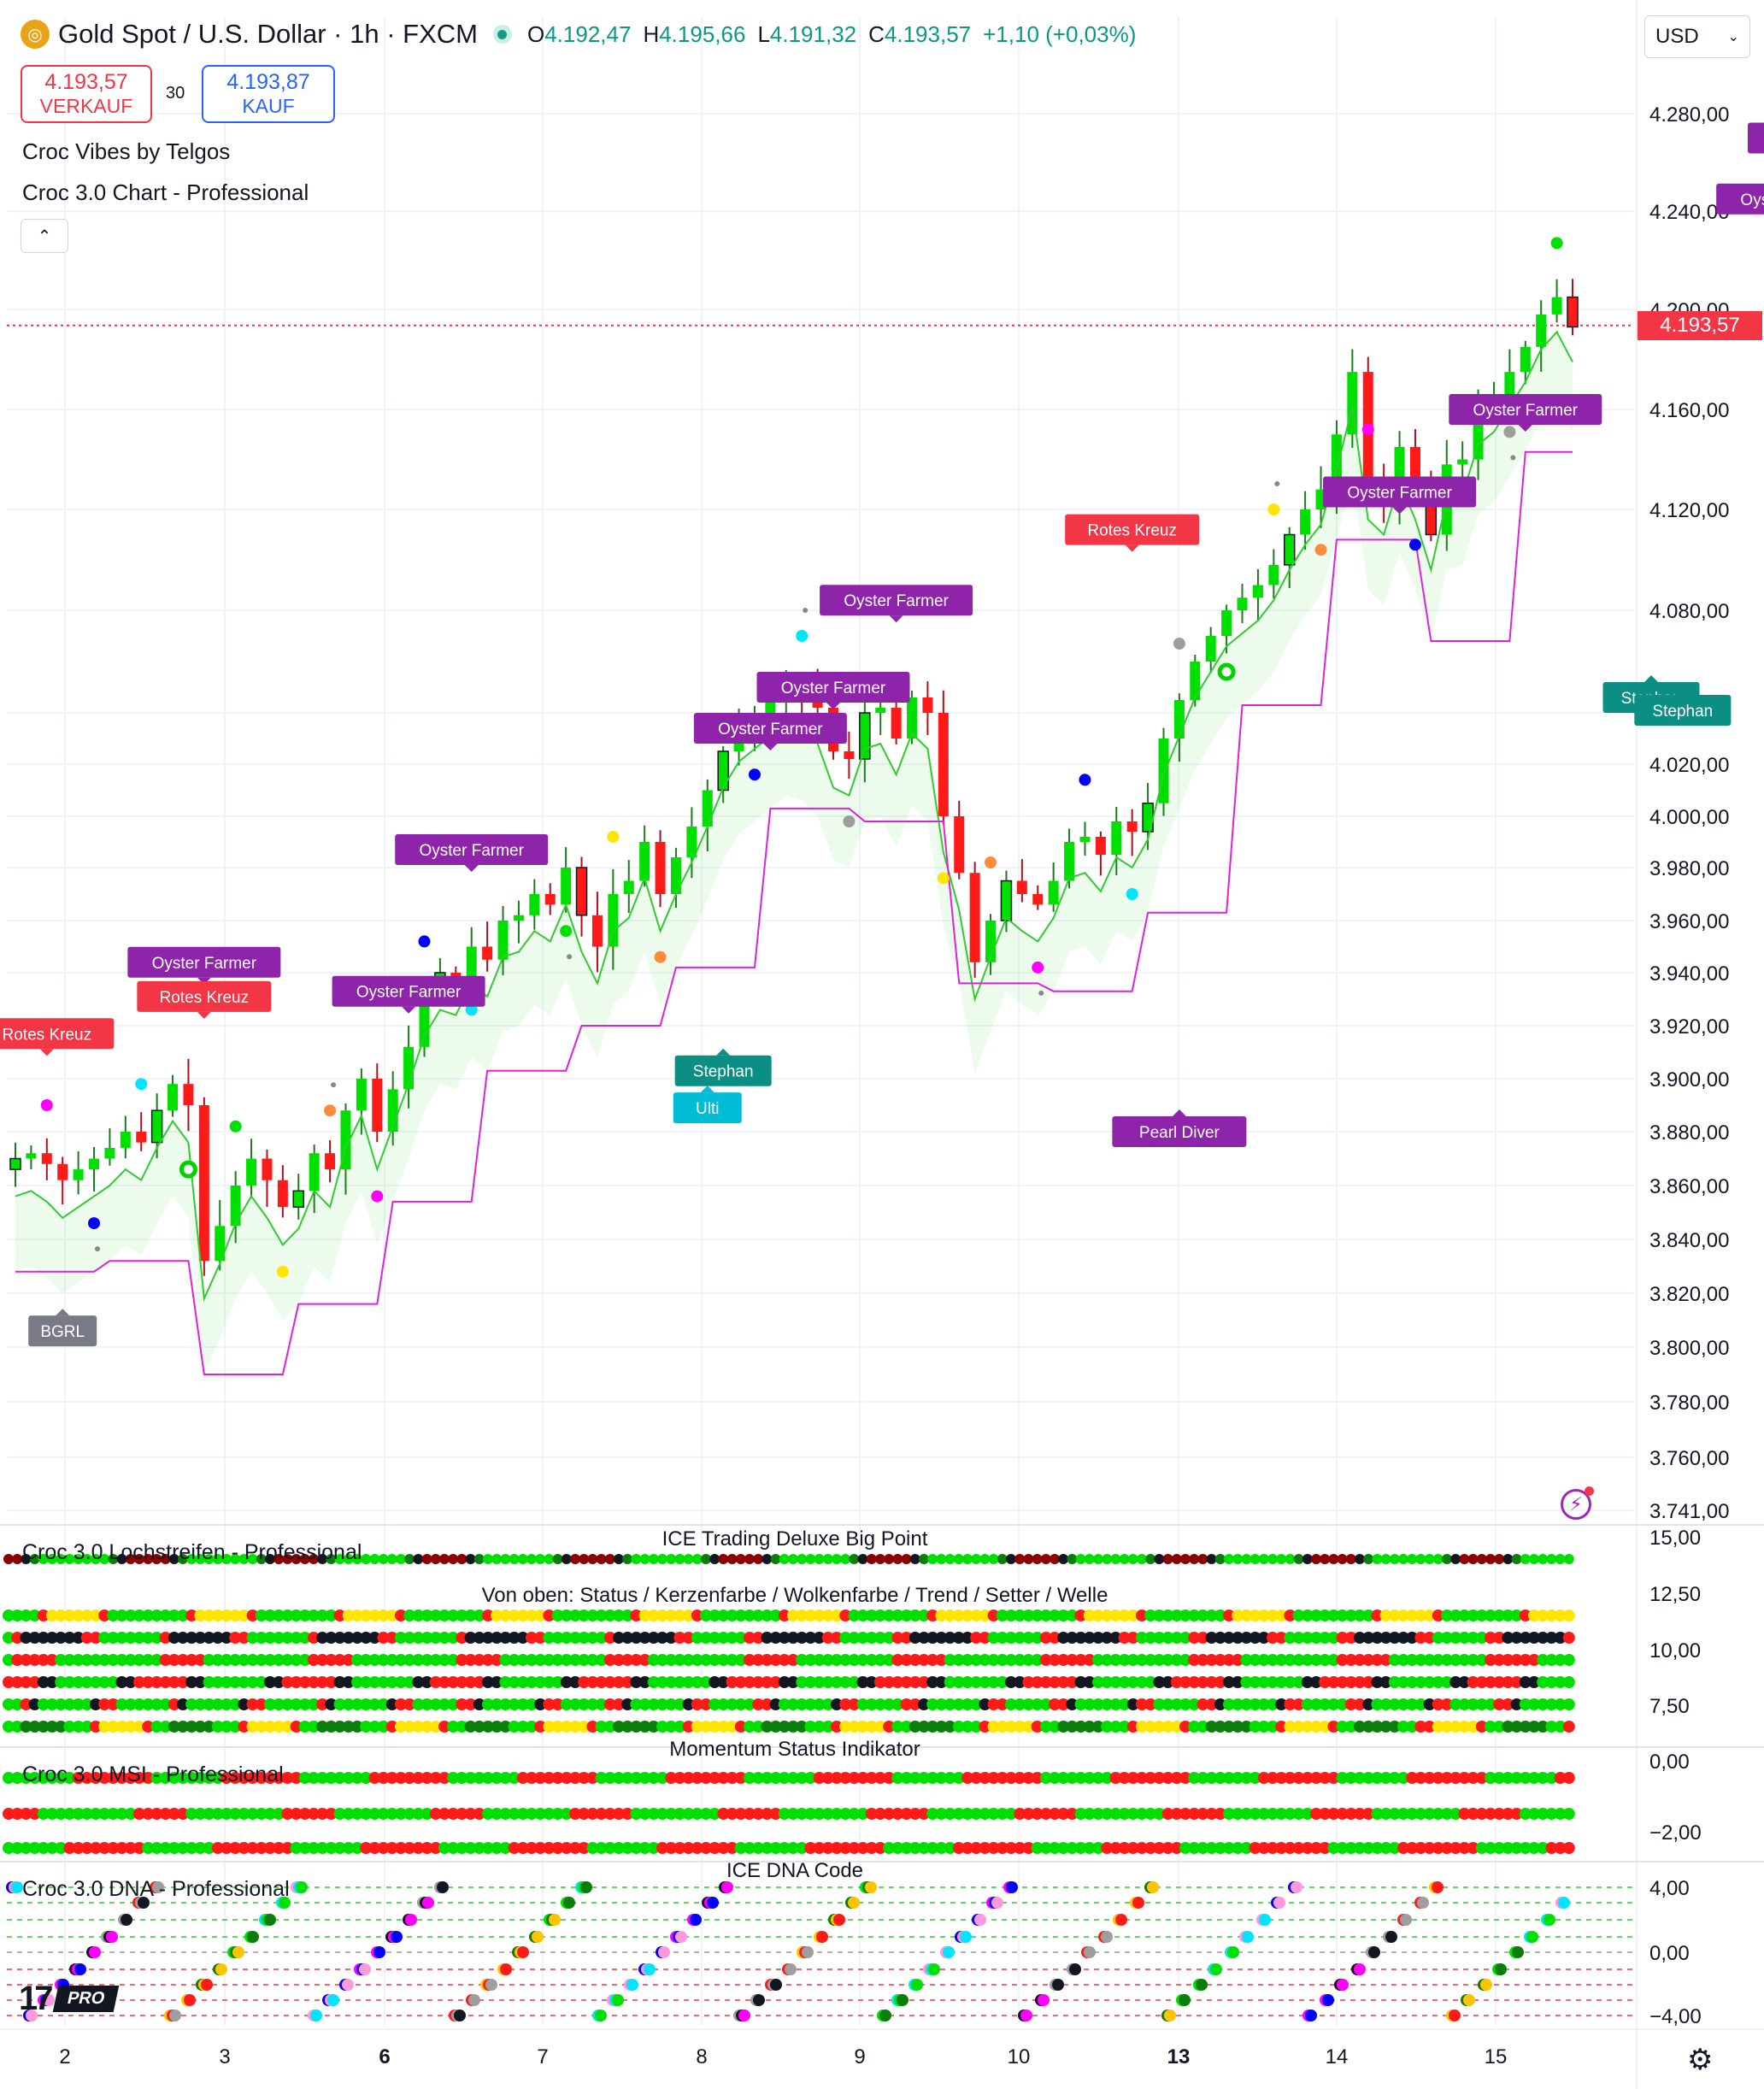 Image resolution: width=1764 pixels, height=2089 pixels. Describe the element at coordinates (268, 94) in the screenshot. I see `buy-button: 4.193,87 KAUF` at that location.